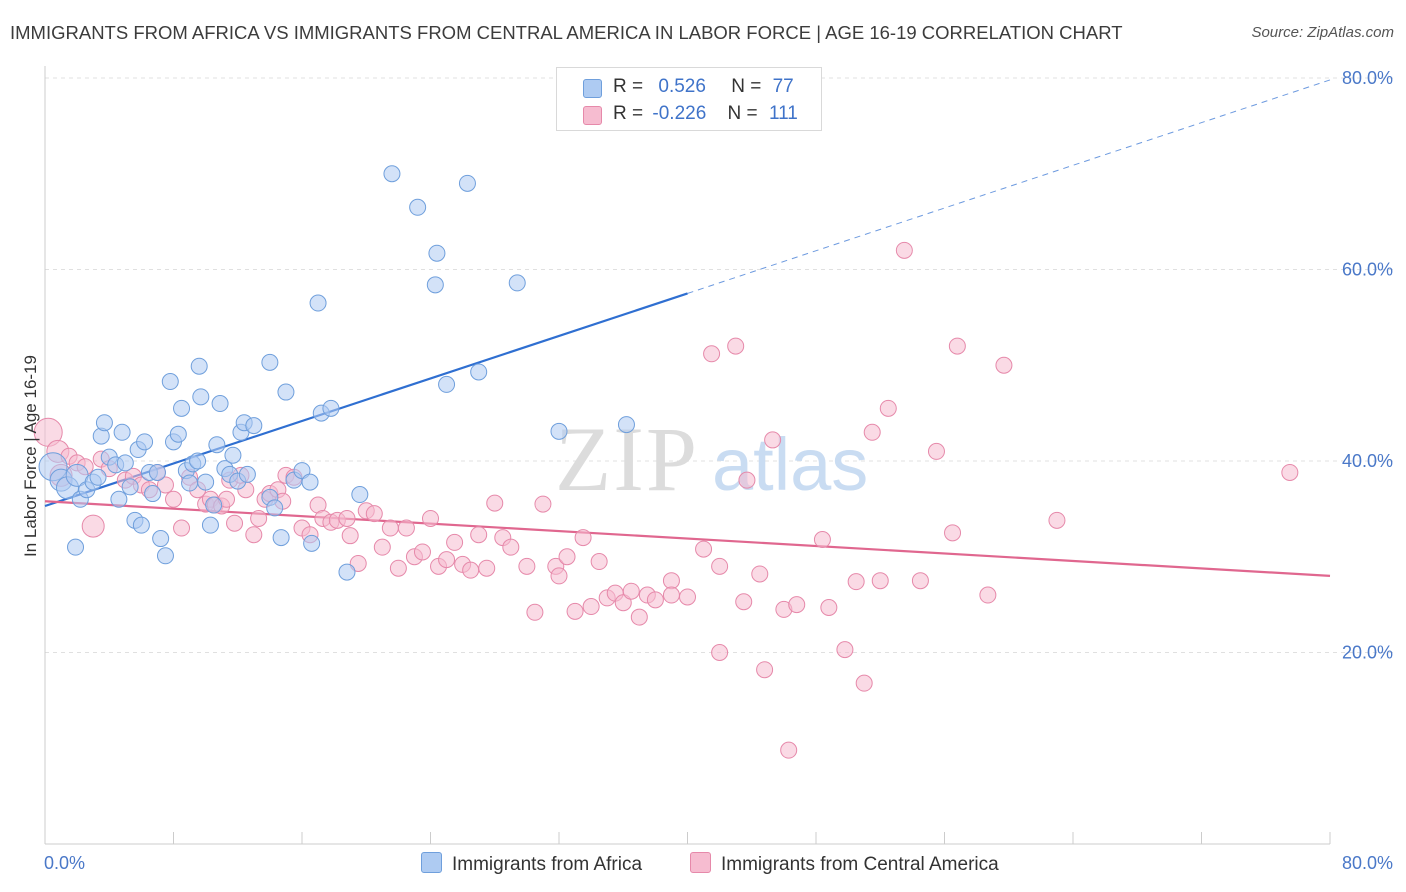 This screenshot has width=1406, height=892. Describe the element at coordinates (689, 99) in the screenshot. I see `correlation-legend: R = 0.526 N = 77 R = -0.226 N = 111` at that location.